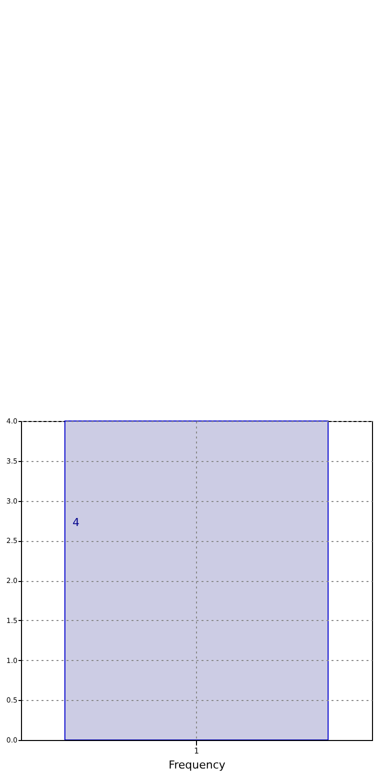 The height and width of the screenshot is (780, 390). What do you see at coordinates (197, 751) in the screenshot?
I see `x-tick-label: 1` at bounding box center [197, 751].